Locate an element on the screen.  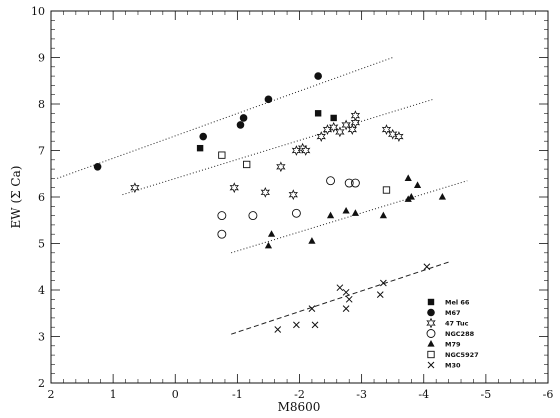
legend-marker-m30 is located at coordinates (431, 365).